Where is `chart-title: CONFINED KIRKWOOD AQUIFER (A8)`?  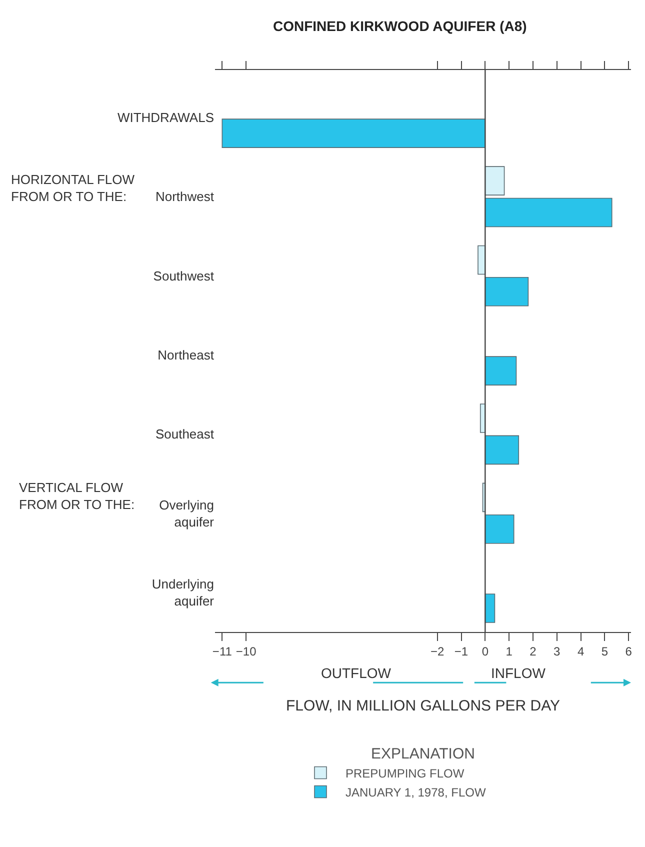 chart-title: CONFINED KIRKWOOD AQUIFER (A8) is located at coordinates (399, 26).